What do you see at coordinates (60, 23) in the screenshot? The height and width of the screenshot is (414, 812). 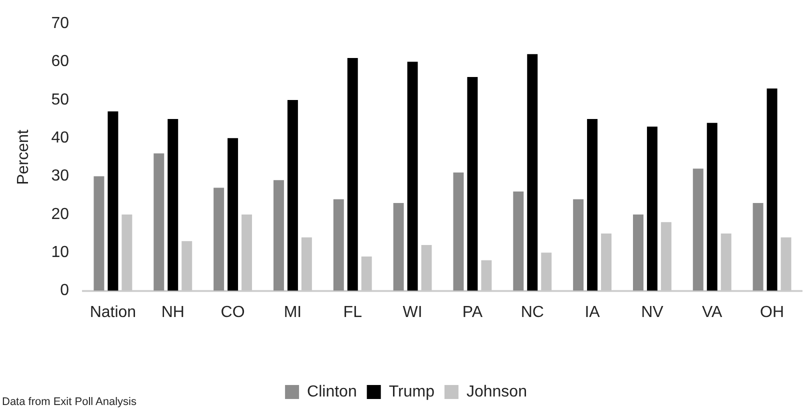 I see `y-tick-label: 70` at bounding box center [60, 23].